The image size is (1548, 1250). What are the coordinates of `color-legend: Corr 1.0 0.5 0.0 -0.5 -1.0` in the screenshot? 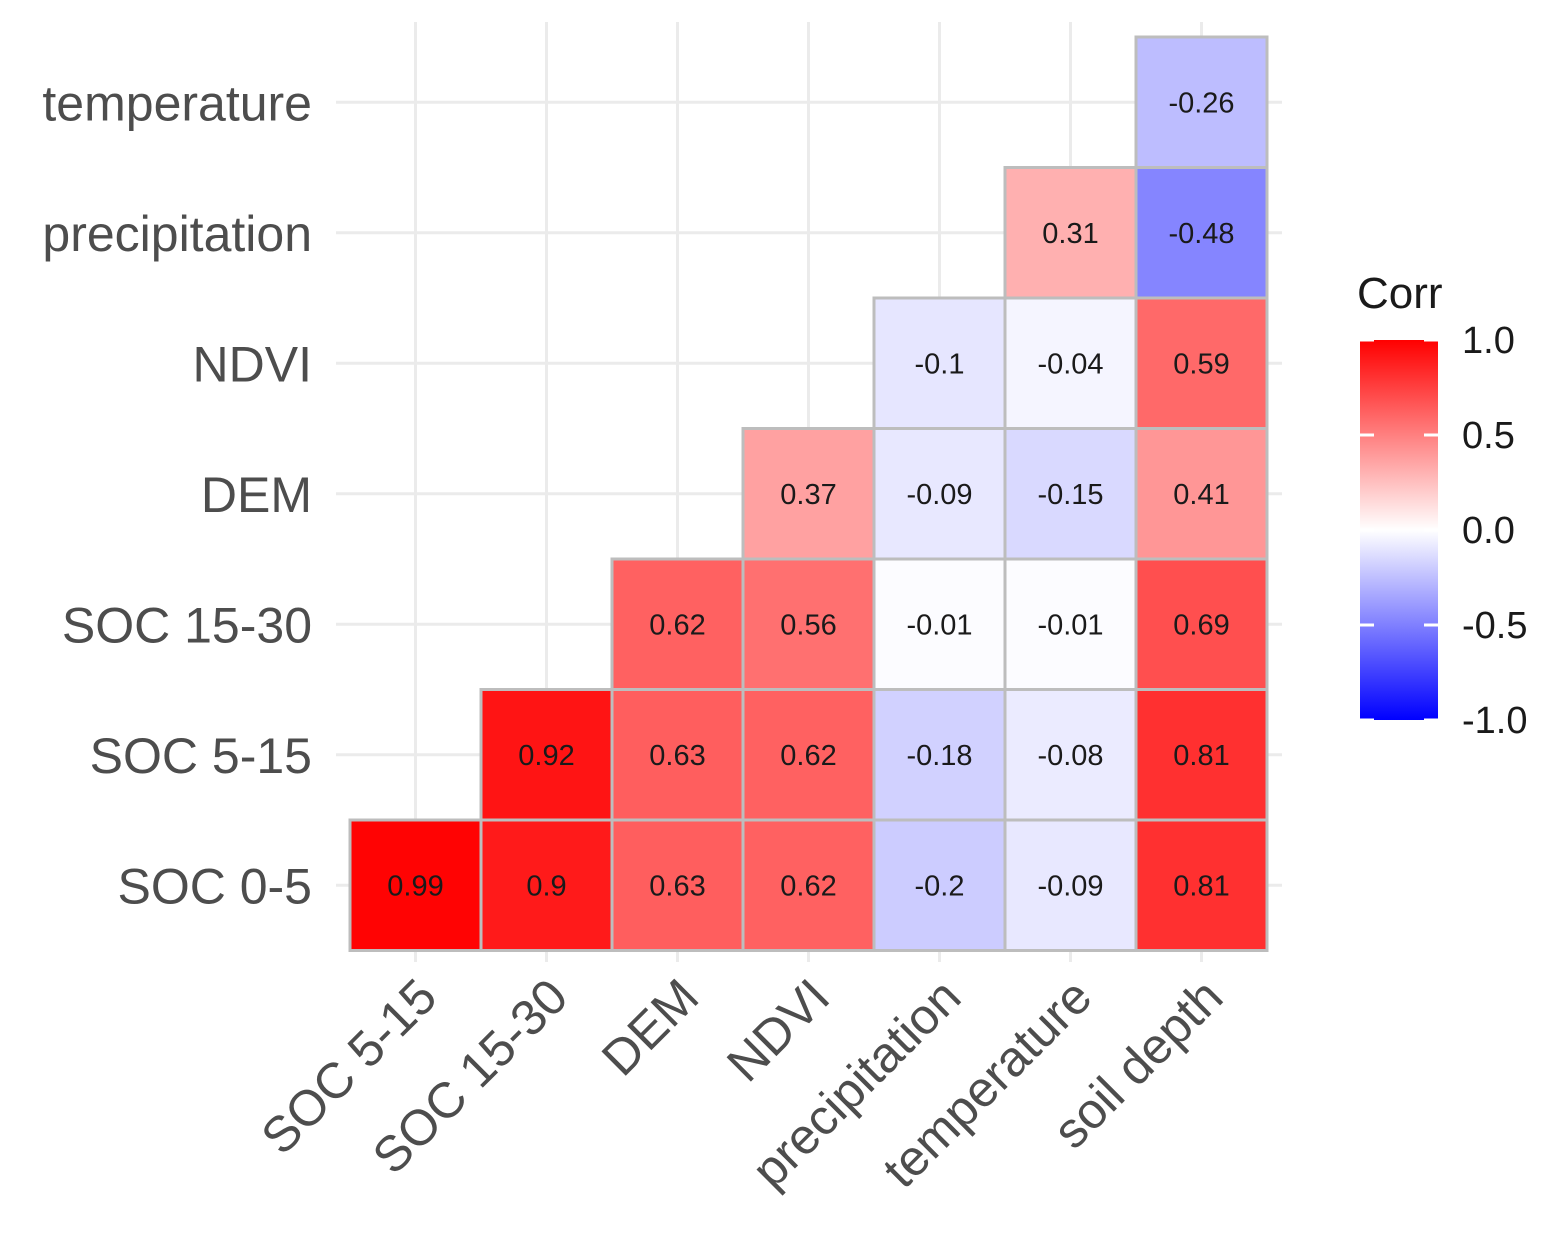 It's located at (1442, 505).